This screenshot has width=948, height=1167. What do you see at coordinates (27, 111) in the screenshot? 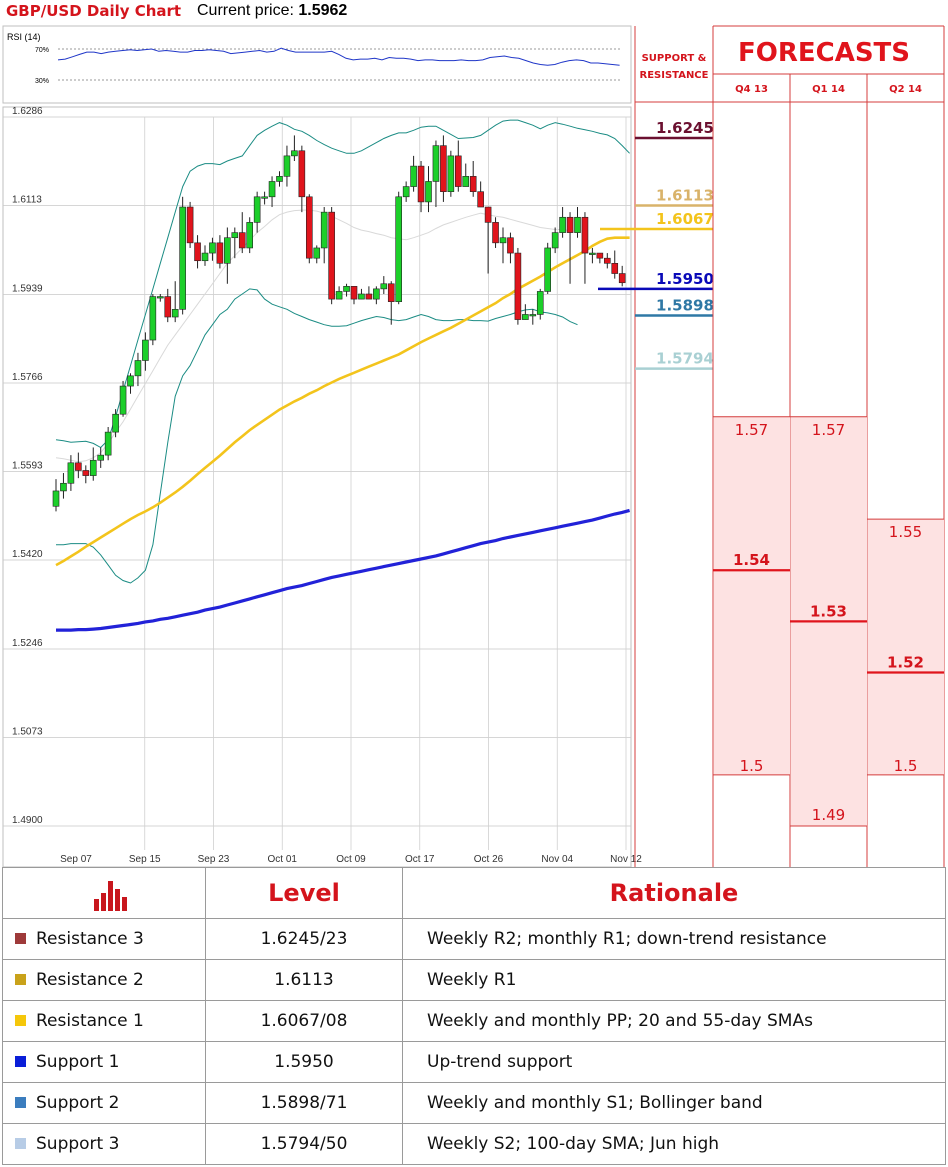
I see `y-tick-label: 1.6286` at bounding box center [27, 111].